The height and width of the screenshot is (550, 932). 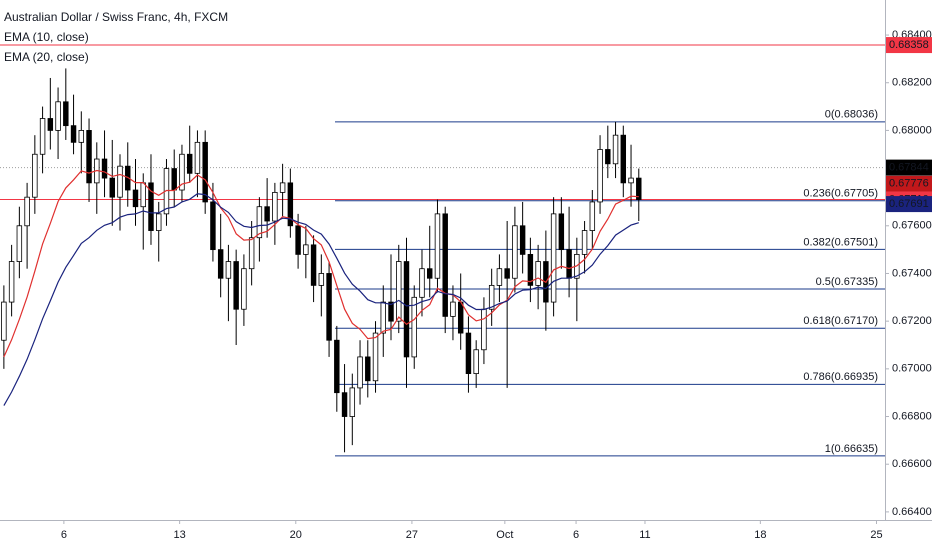 What do you see at coordinates (912, 273) in the screenshot?
I see `y-tick-label: 0.67400` at bounding box center [912, 273].